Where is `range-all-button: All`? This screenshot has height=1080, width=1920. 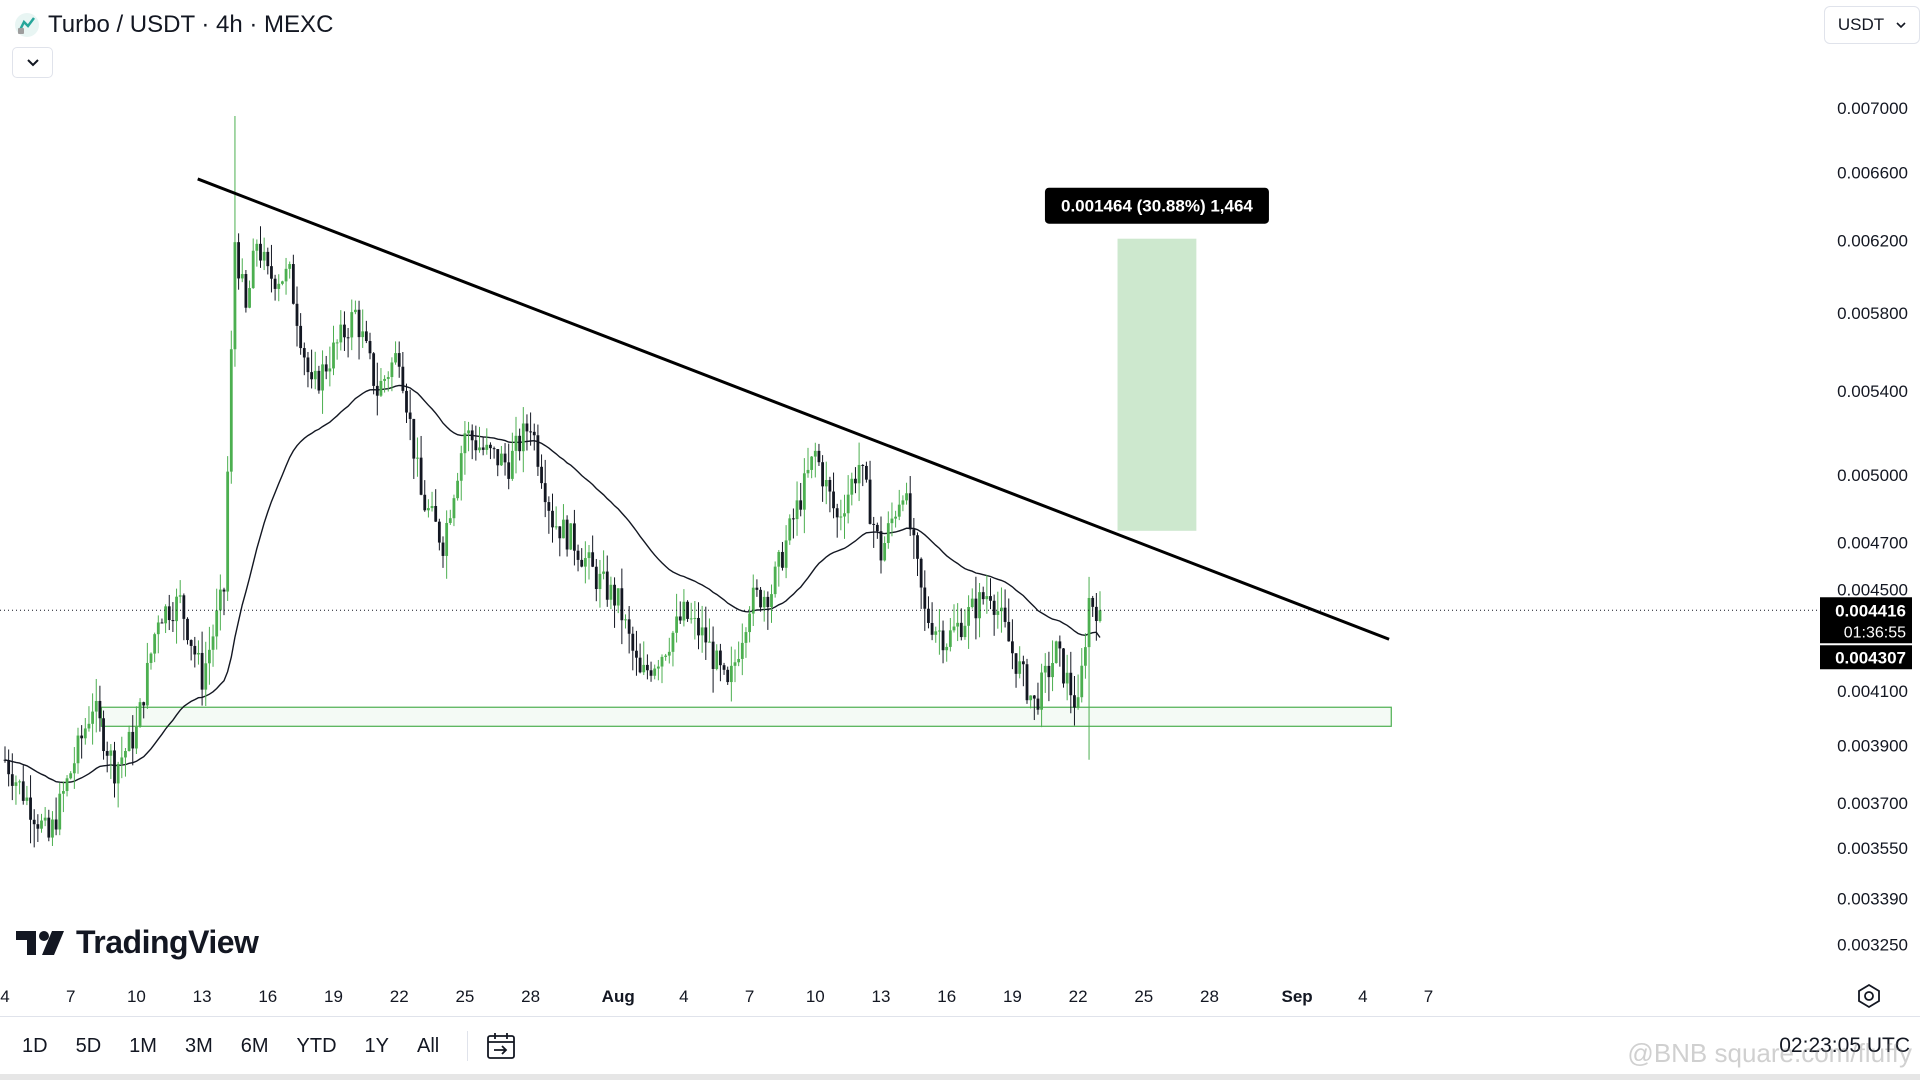
range-all-button: All is located at coordinates (428, 1045).